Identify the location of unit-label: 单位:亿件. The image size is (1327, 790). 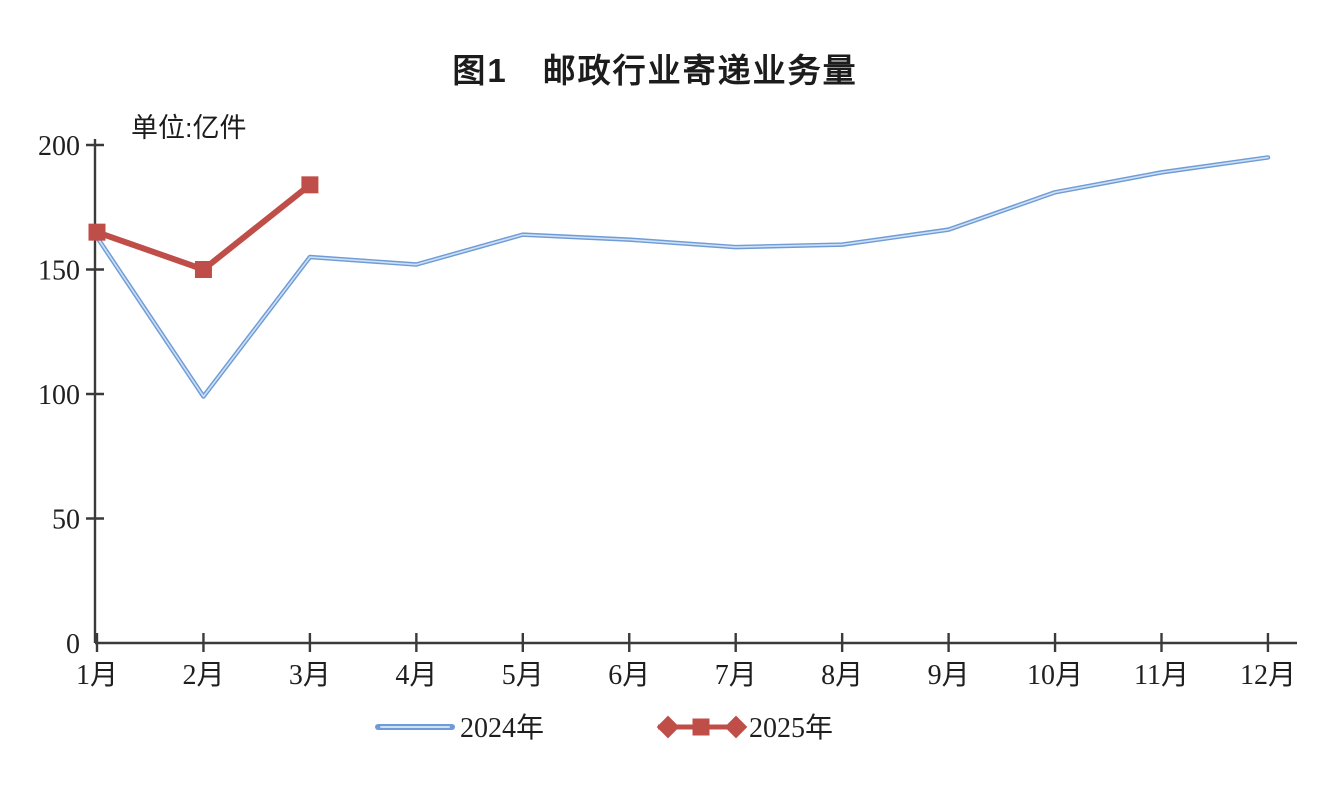
(189, 128).